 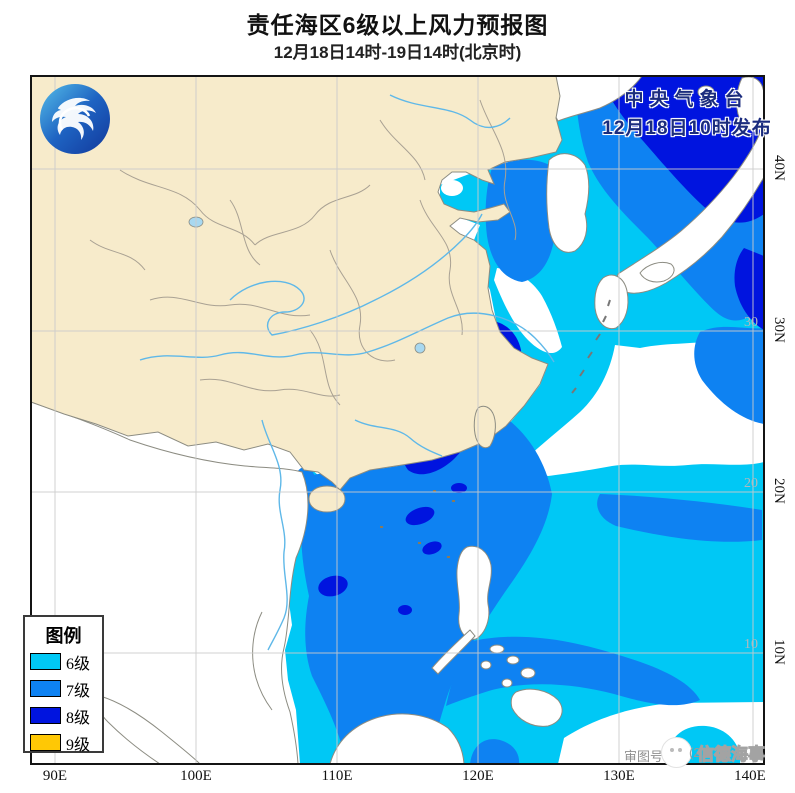 What do you see at coordinates (695, 752) in the screenshot?
I see `map-approval-fragment: (2` at bounding box center [695, 752].